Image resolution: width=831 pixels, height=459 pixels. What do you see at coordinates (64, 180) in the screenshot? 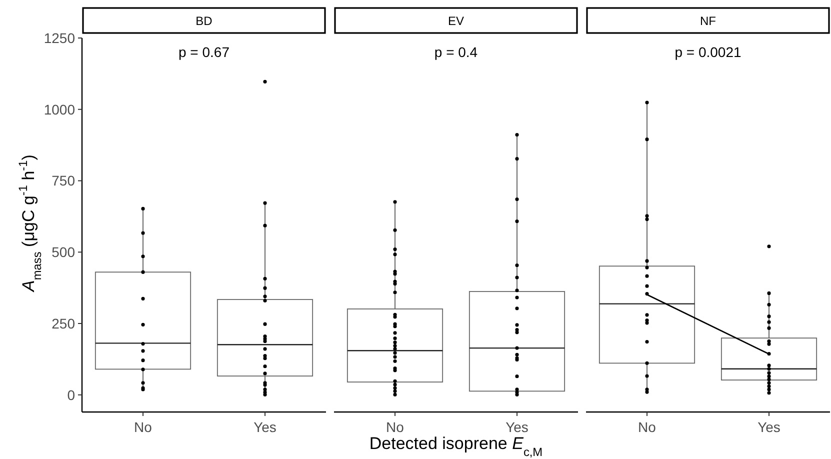
I see `y-tick-label: 750` at bounding box center [64, 180].